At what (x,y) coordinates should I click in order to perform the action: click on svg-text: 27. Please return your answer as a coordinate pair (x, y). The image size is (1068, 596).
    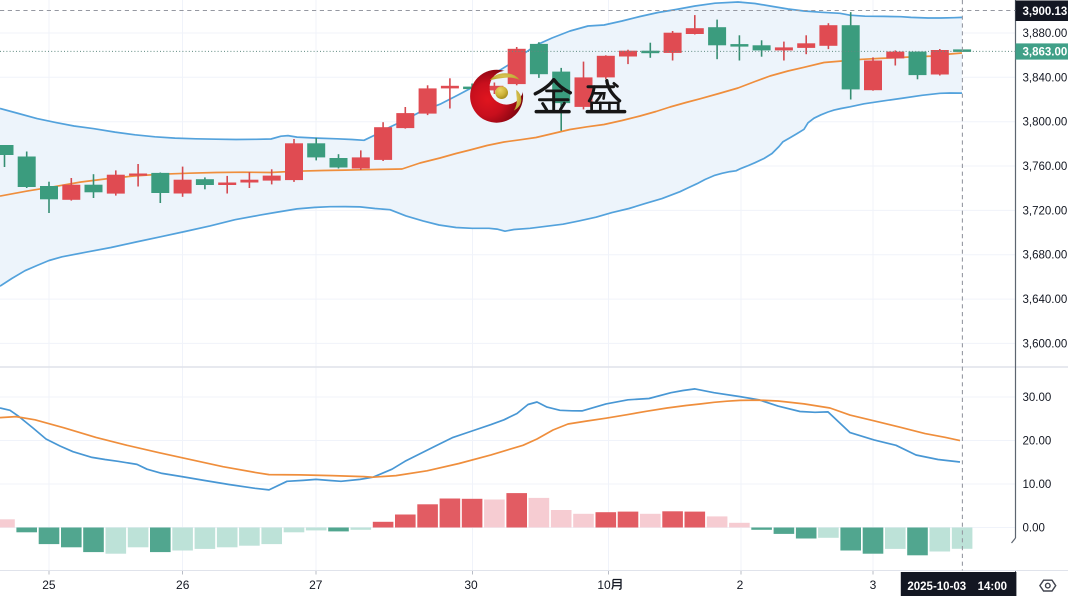
    Looking at the image, I should click on (316, 585).